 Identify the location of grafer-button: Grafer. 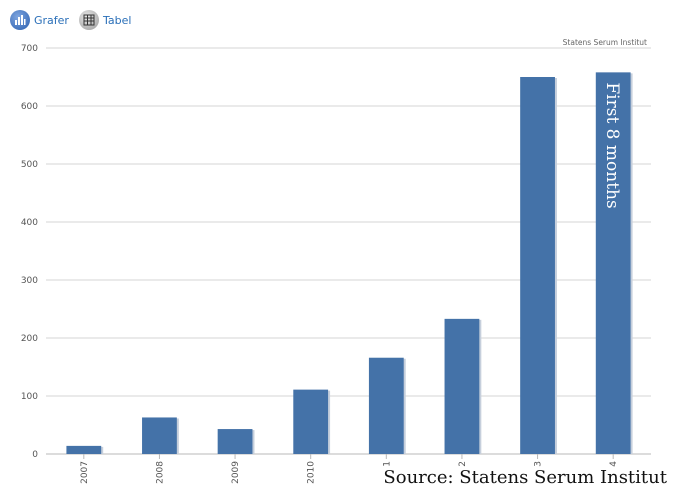
(39, 20).